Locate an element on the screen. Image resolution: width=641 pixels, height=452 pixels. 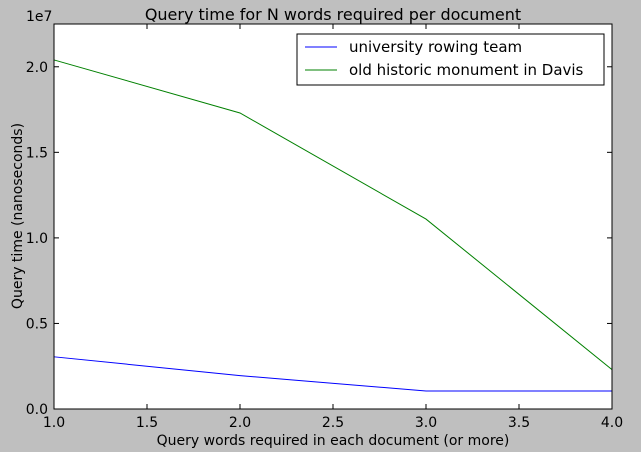
x-tick-label: 2.5 is located at coordinates (333, 423).